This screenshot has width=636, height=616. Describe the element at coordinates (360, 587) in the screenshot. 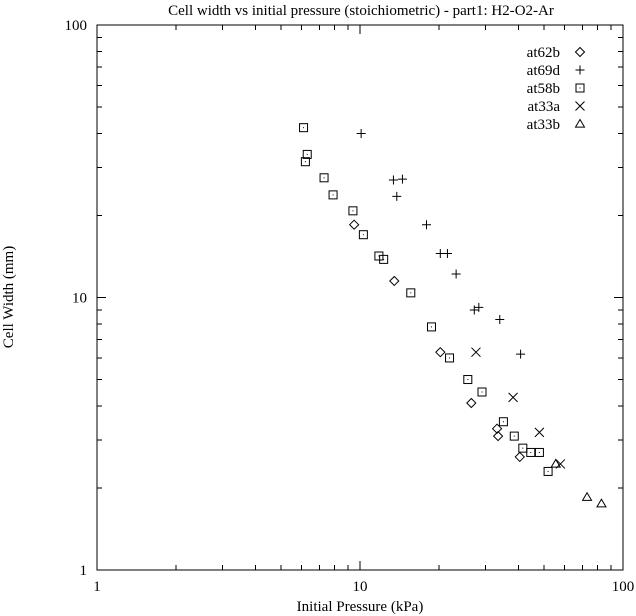

I see `x-tick-label: 10` at that location.